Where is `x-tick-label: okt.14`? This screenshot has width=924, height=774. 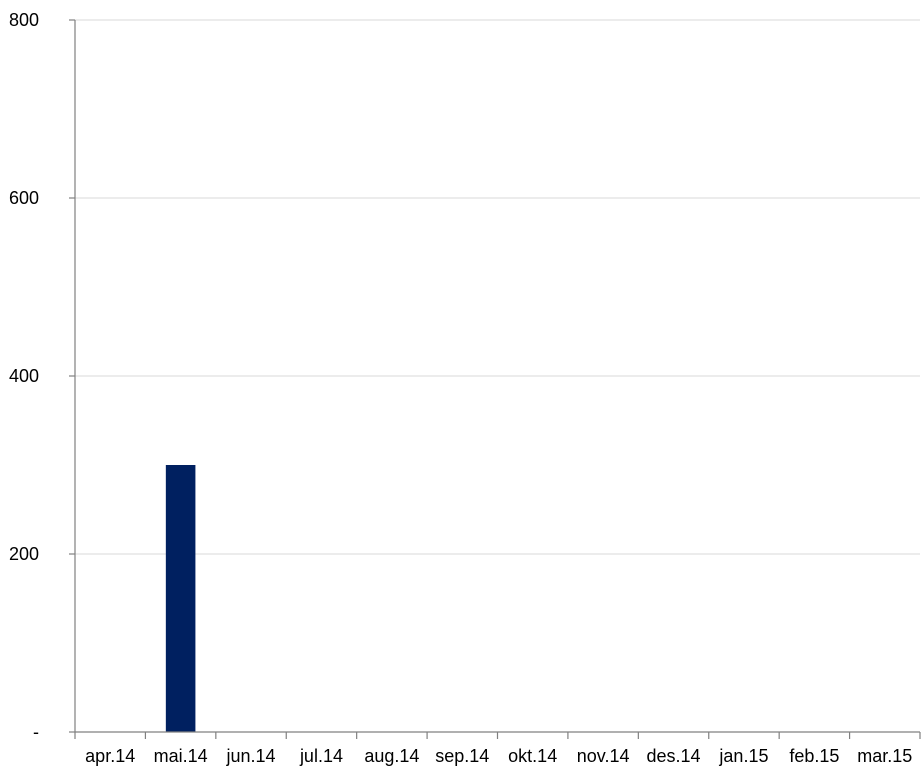
x-tick-label: okt.14 is located at coordinates (532, 756).